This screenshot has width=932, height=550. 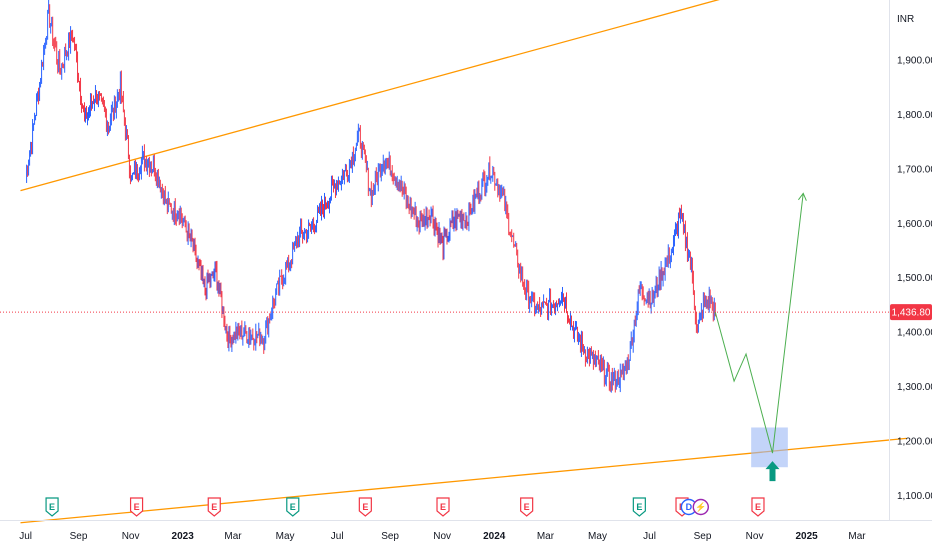 What do you see at coordinates (494, 536) in the screenshot?
I see `x-tick-label: 2024` at bounding box center [494, 536].